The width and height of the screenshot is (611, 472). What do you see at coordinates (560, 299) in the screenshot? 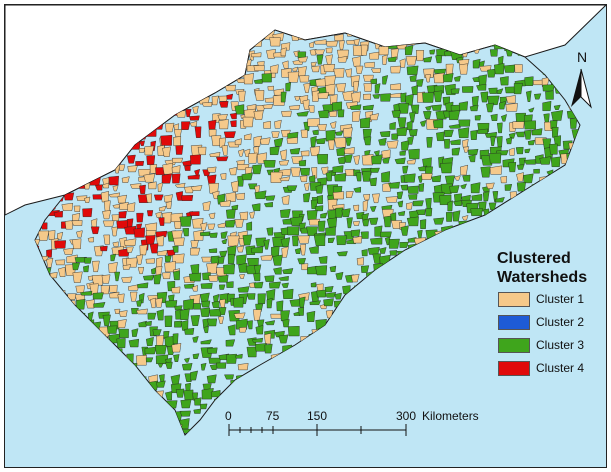
I see `legend-label: Cluster 1` at bounding box center [560, 299].